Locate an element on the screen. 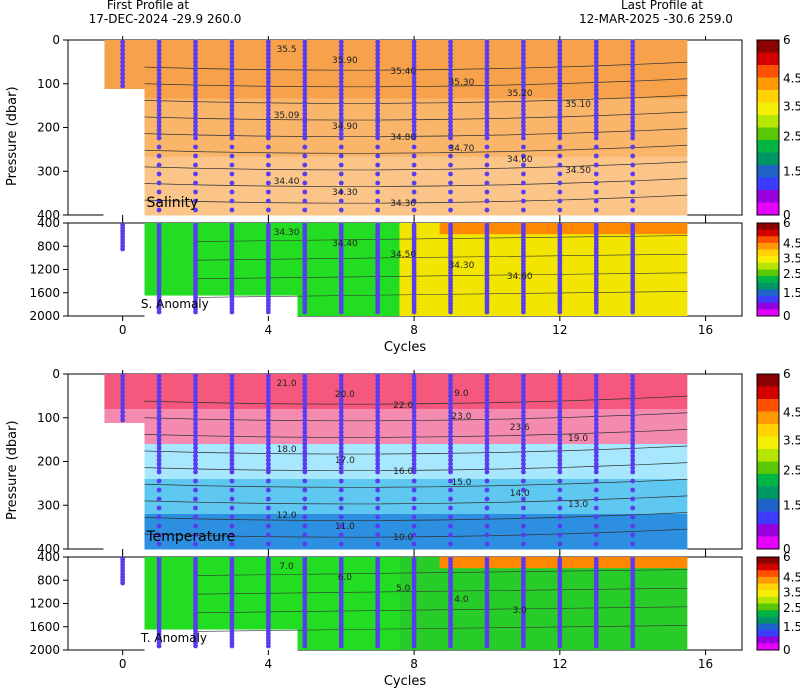 The image size is (800, 700). contour-label: 10.0 is located at coordinates (403, 538).